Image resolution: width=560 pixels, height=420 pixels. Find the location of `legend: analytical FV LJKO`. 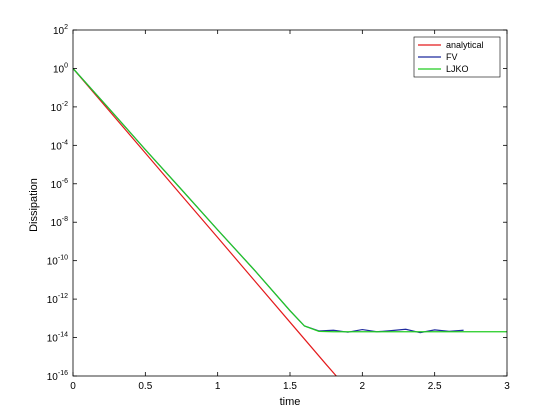

legend: analytical FV LJKO is located at coordinates (457, 57).